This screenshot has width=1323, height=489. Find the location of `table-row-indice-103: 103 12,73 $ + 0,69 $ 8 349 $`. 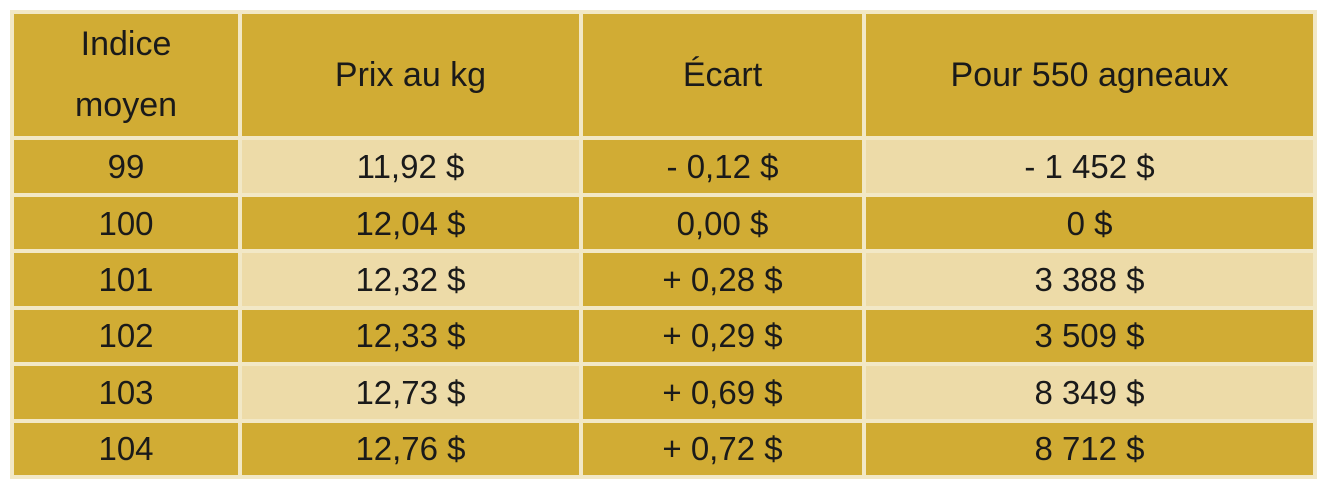

table-row-indice-103: 103 12,73 $ + 0,69 $ 8 349 $ is located at coordinates (663, 392).